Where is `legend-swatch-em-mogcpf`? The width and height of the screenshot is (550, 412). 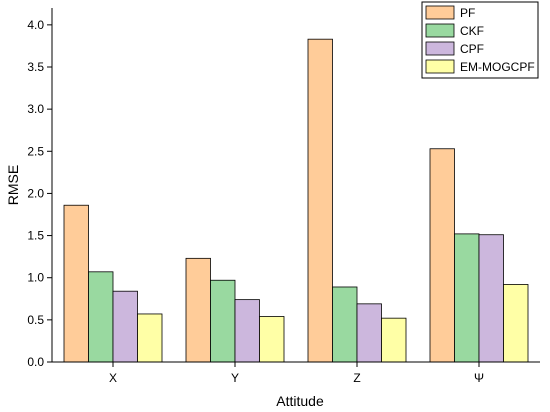 legend-swatch-em-mogcpf is located at coordinates (440, 66).